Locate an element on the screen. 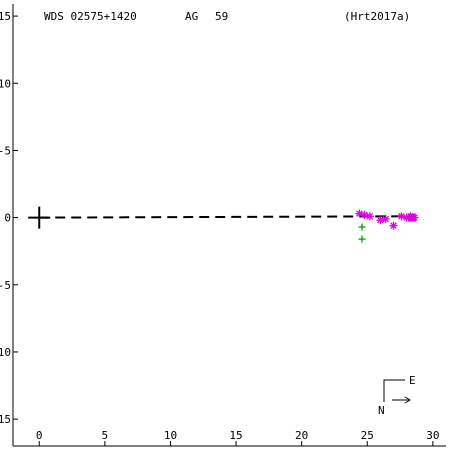 The width and height of the screenshot is (450, 450). x-tick-label: 0 is located at coordinates (39, 435).